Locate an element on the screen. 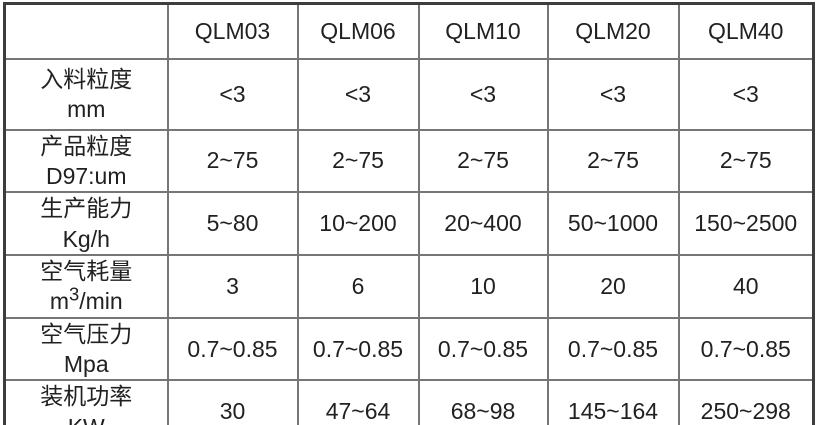  row-label: 装机功率 KW is located at coordinates (86, 402).